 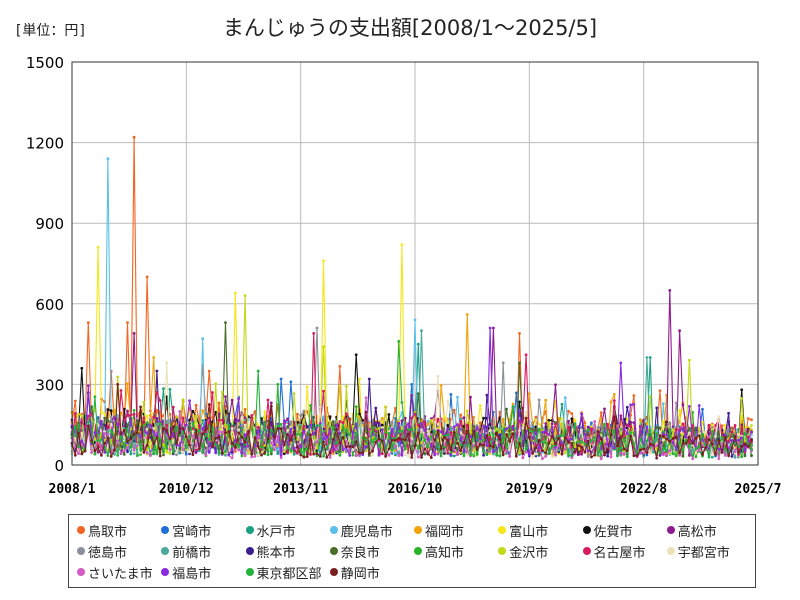 I want to click on legend-item: 鹿児島市, so click(x=371, y=530).